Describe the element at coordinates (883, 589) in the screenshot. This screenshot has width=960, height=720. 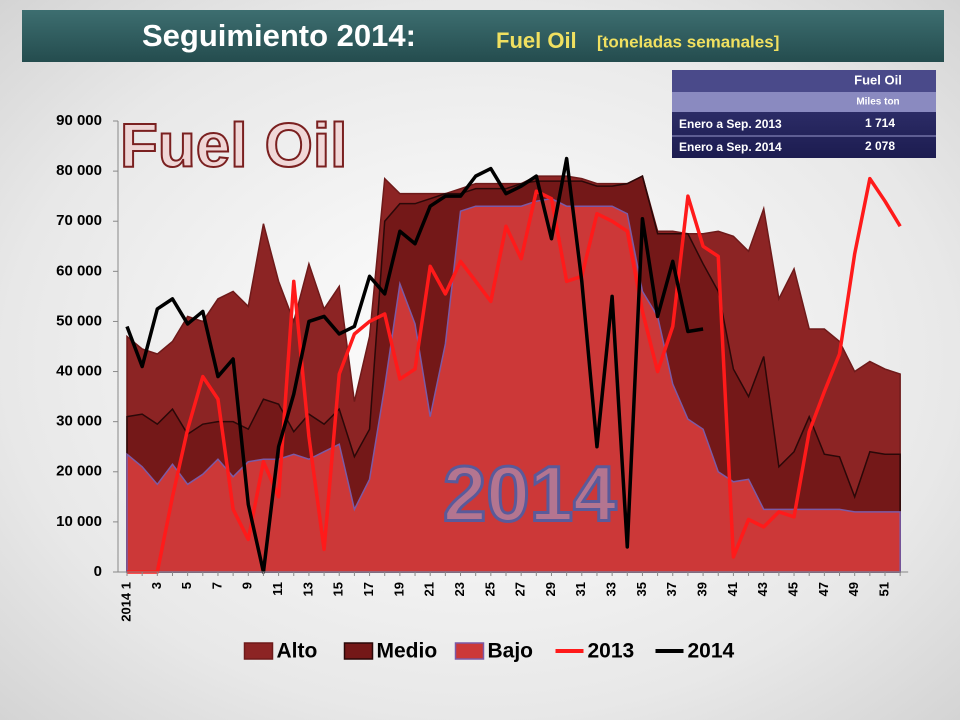
I see `x-tick-label: 51` at that location.